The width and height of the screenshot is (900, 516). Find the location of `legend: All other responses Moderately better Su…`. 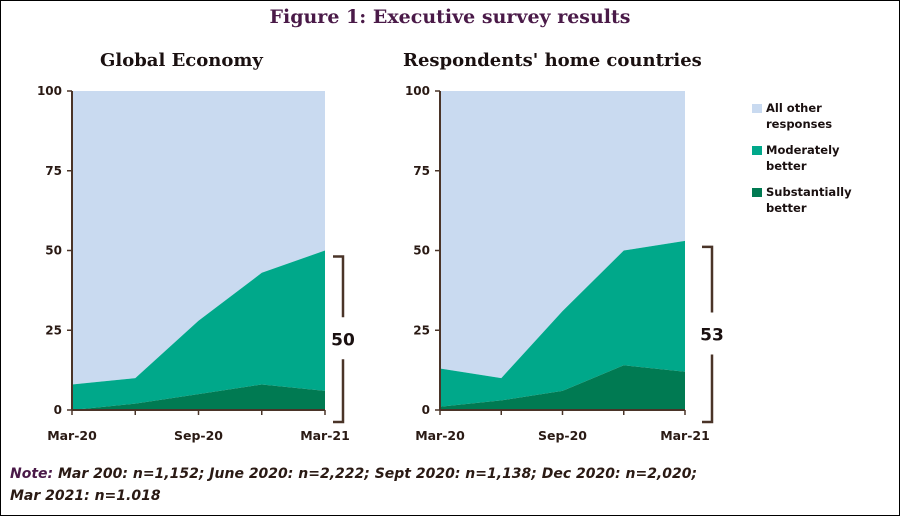

legend: All other responses Moderately better Su… is located at coordinates (824, 163).